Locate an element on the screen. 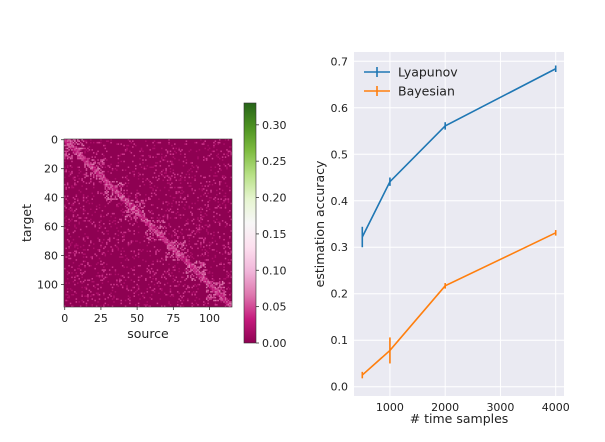 The width and height of the screenshot is (605, 442). colorbar: 0.000.050.100.150.200.250.30 is located at coordinates (265, 226).